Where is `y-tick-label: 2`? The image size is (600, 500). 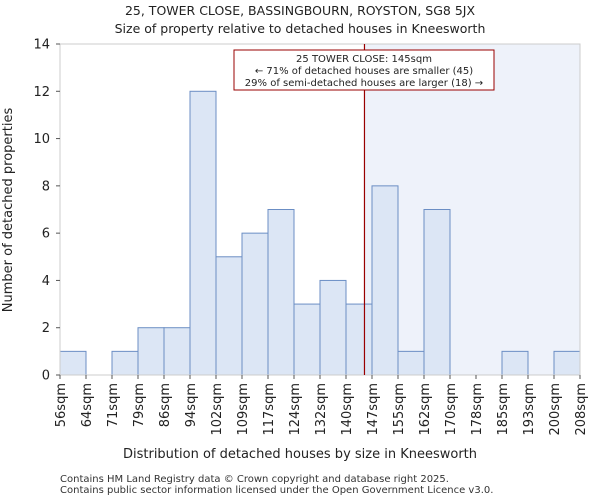
y-tick-label: 2 is located at coordinates (46, 328).